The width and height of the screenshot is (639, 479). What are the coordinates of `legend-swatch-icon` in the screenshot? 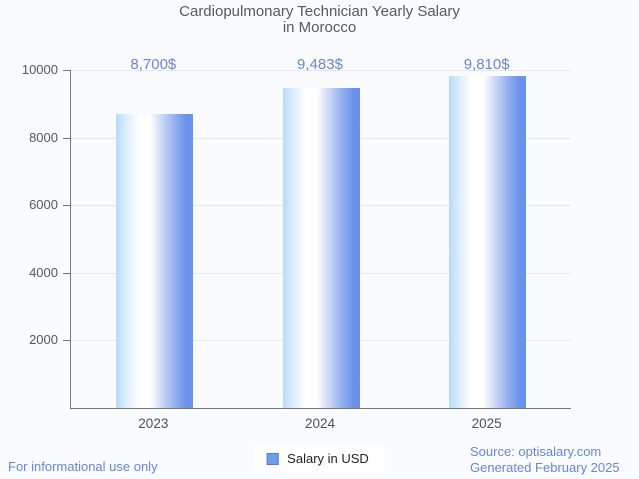 It's located at (272, 458).